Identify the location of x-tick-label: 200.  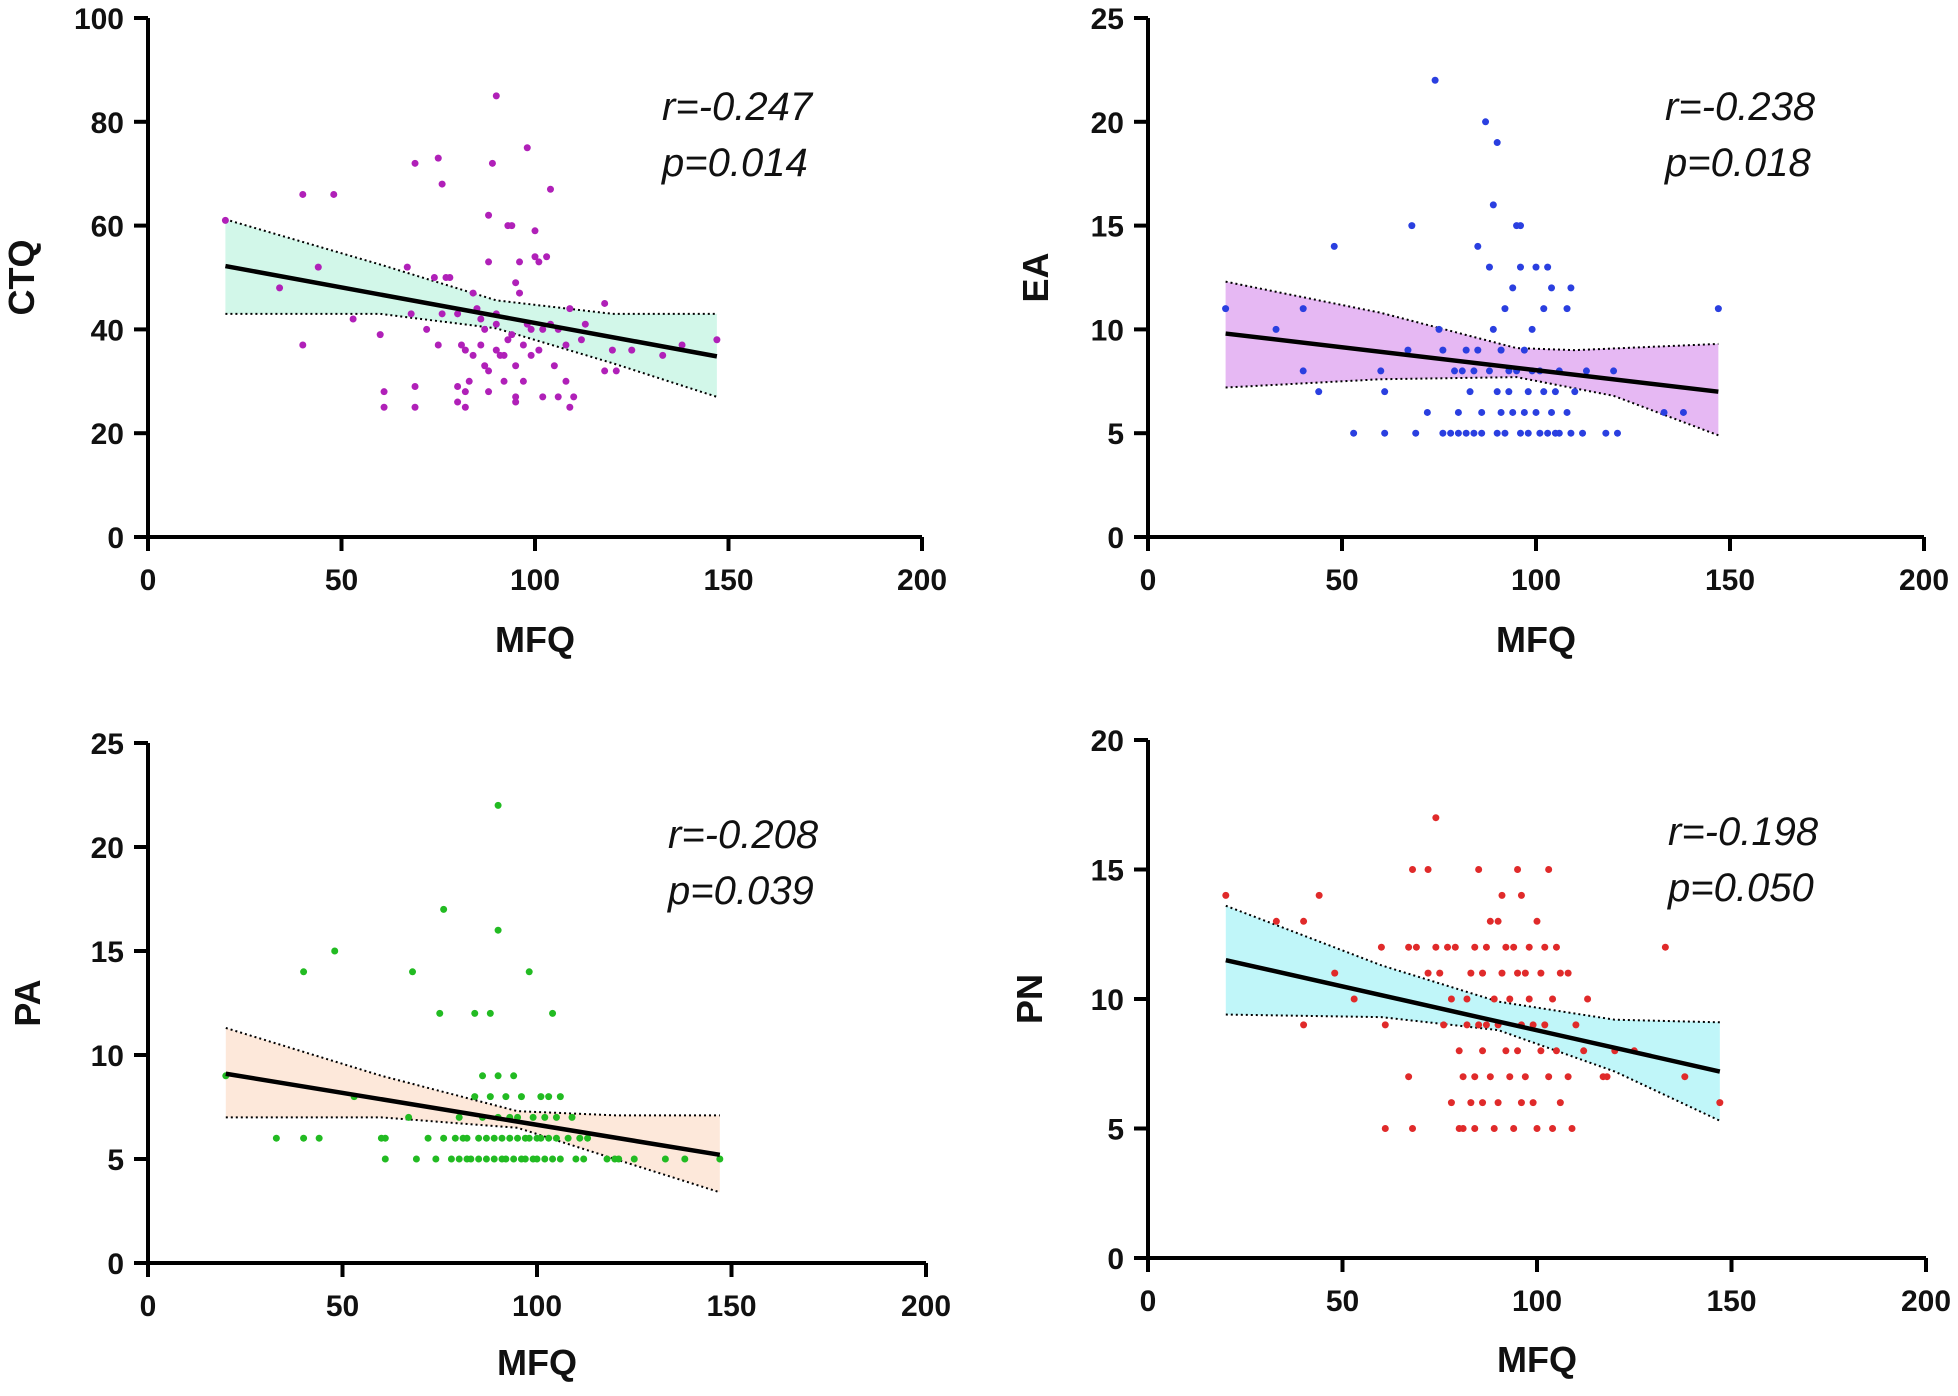
(1926, 1301).